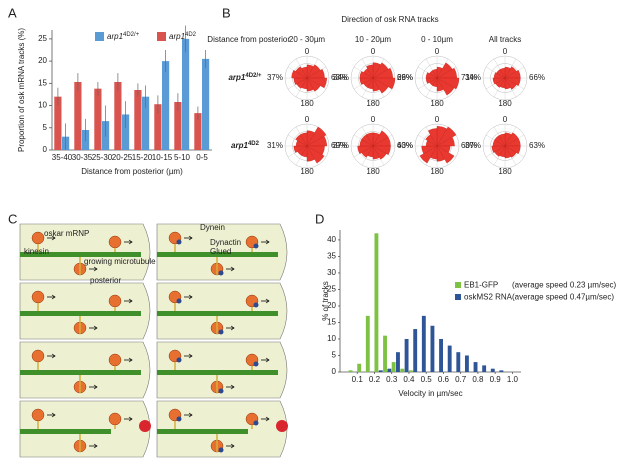 The image size is (617, 472). Describe the element at coordinates (105, 280) in the screenshot. I see `diagram-label: posterior` at that location.